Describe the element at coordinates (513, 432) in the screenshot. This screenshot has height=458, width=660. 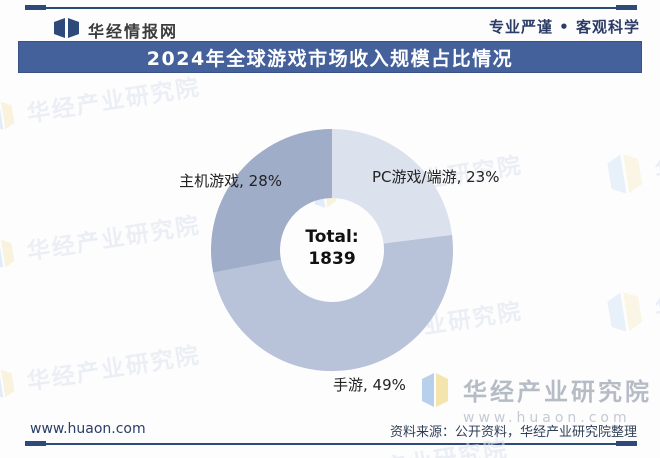
I see `footer-data-source: 资料来源：公开资料，华经产业研究院整理` at that location.